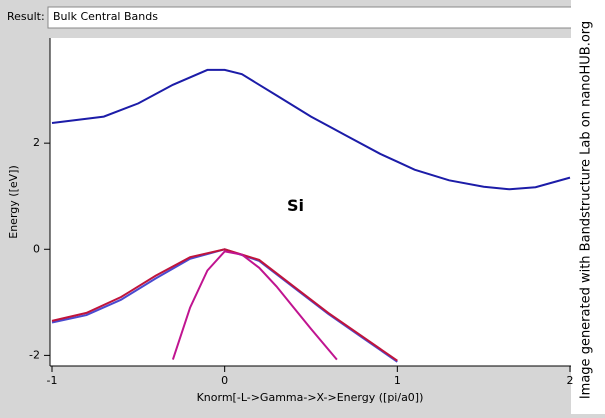  I want to click on y-tick-label: 0, so click(36, 248).